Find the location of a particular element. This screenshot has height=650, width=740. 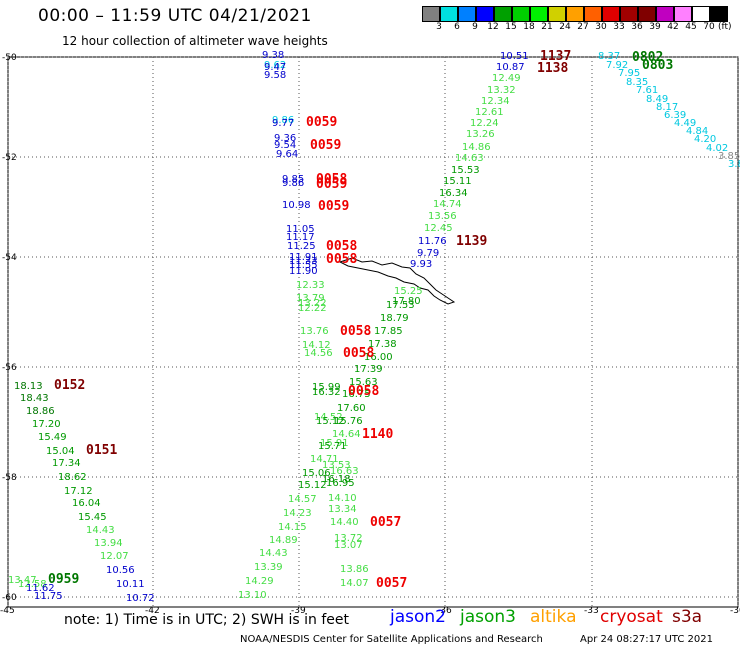

wave-height-value: 15.63 is located at coordinates (363, 382).